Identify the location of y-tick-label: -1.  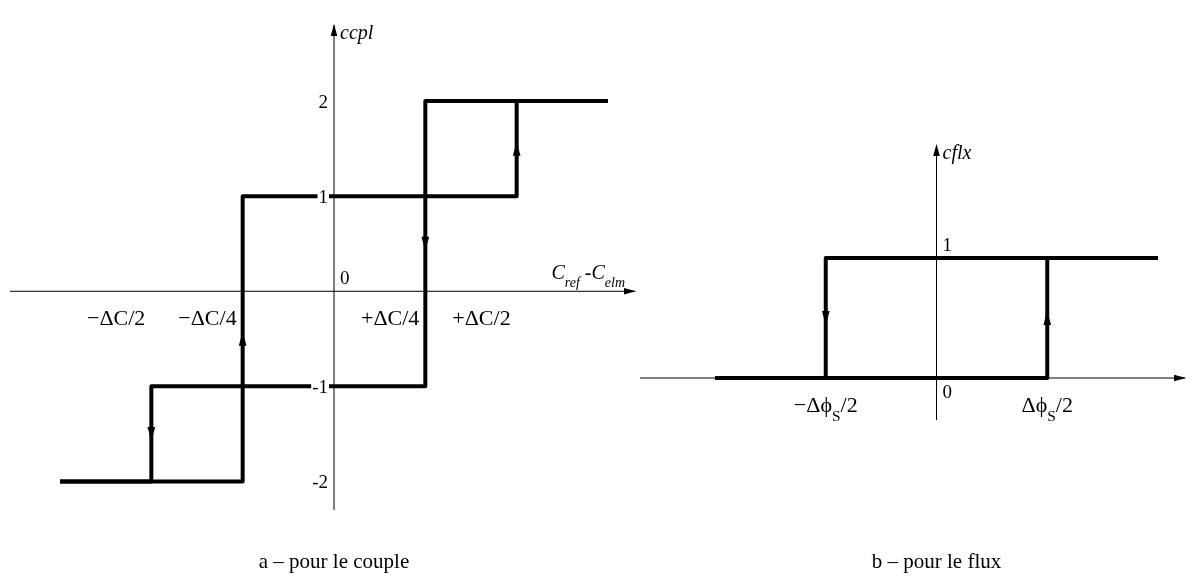
(320, 386).